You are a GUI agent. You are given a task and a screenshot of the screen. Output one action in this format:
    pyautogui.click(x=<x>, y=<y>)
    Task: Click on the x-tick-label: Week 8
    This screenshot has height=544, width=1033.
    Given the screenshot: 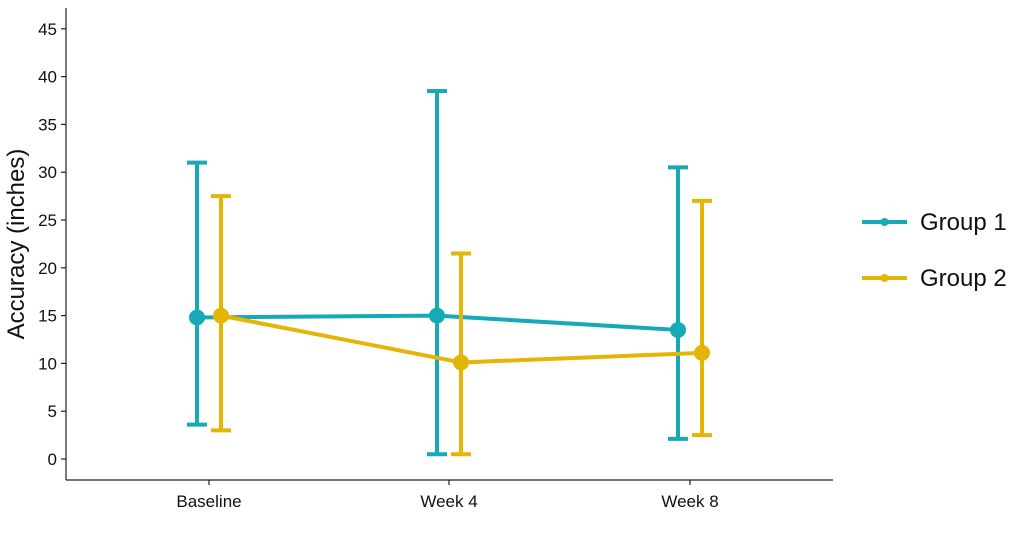 What is the action you would take?
    pyautogui.click(x=689, y=501)
    